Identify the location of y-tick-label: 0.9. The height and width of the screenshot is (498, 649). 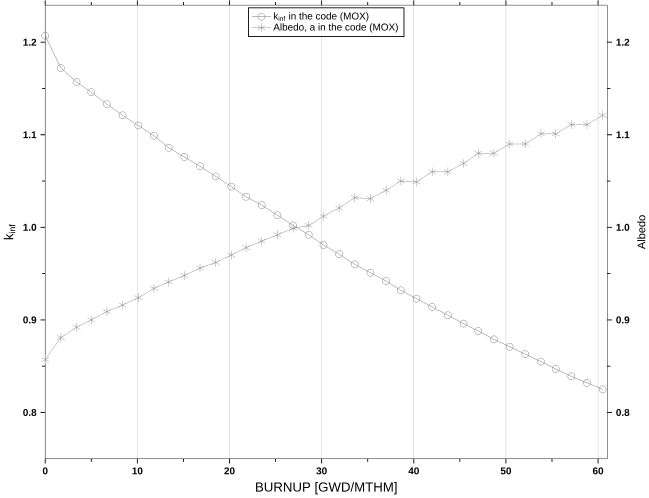
(29, 320).